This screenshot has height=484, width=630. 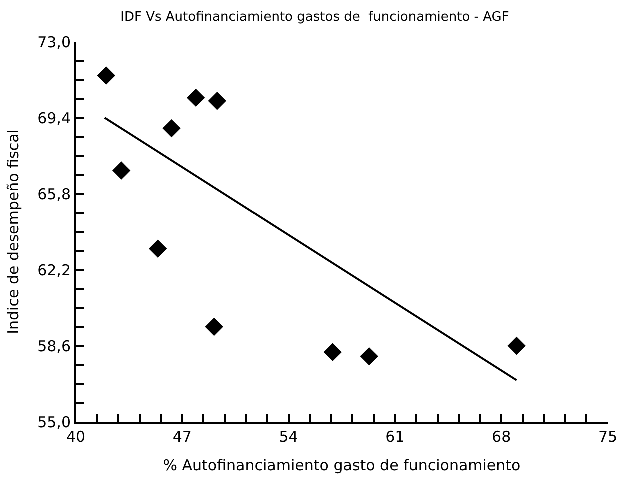 What do you see at coordinates (54, 42) in the screenshot?
I see `y-tick-label: 73,0` at bounding box center [54, 42].